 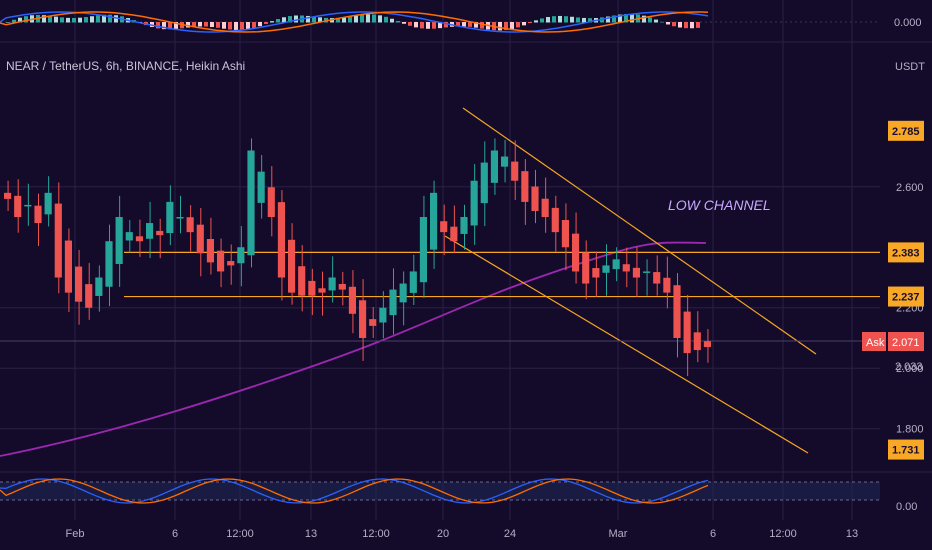 I want to click on price-tags: 2.785 2.383 2.237 1.731, so click(x=906, y=290).